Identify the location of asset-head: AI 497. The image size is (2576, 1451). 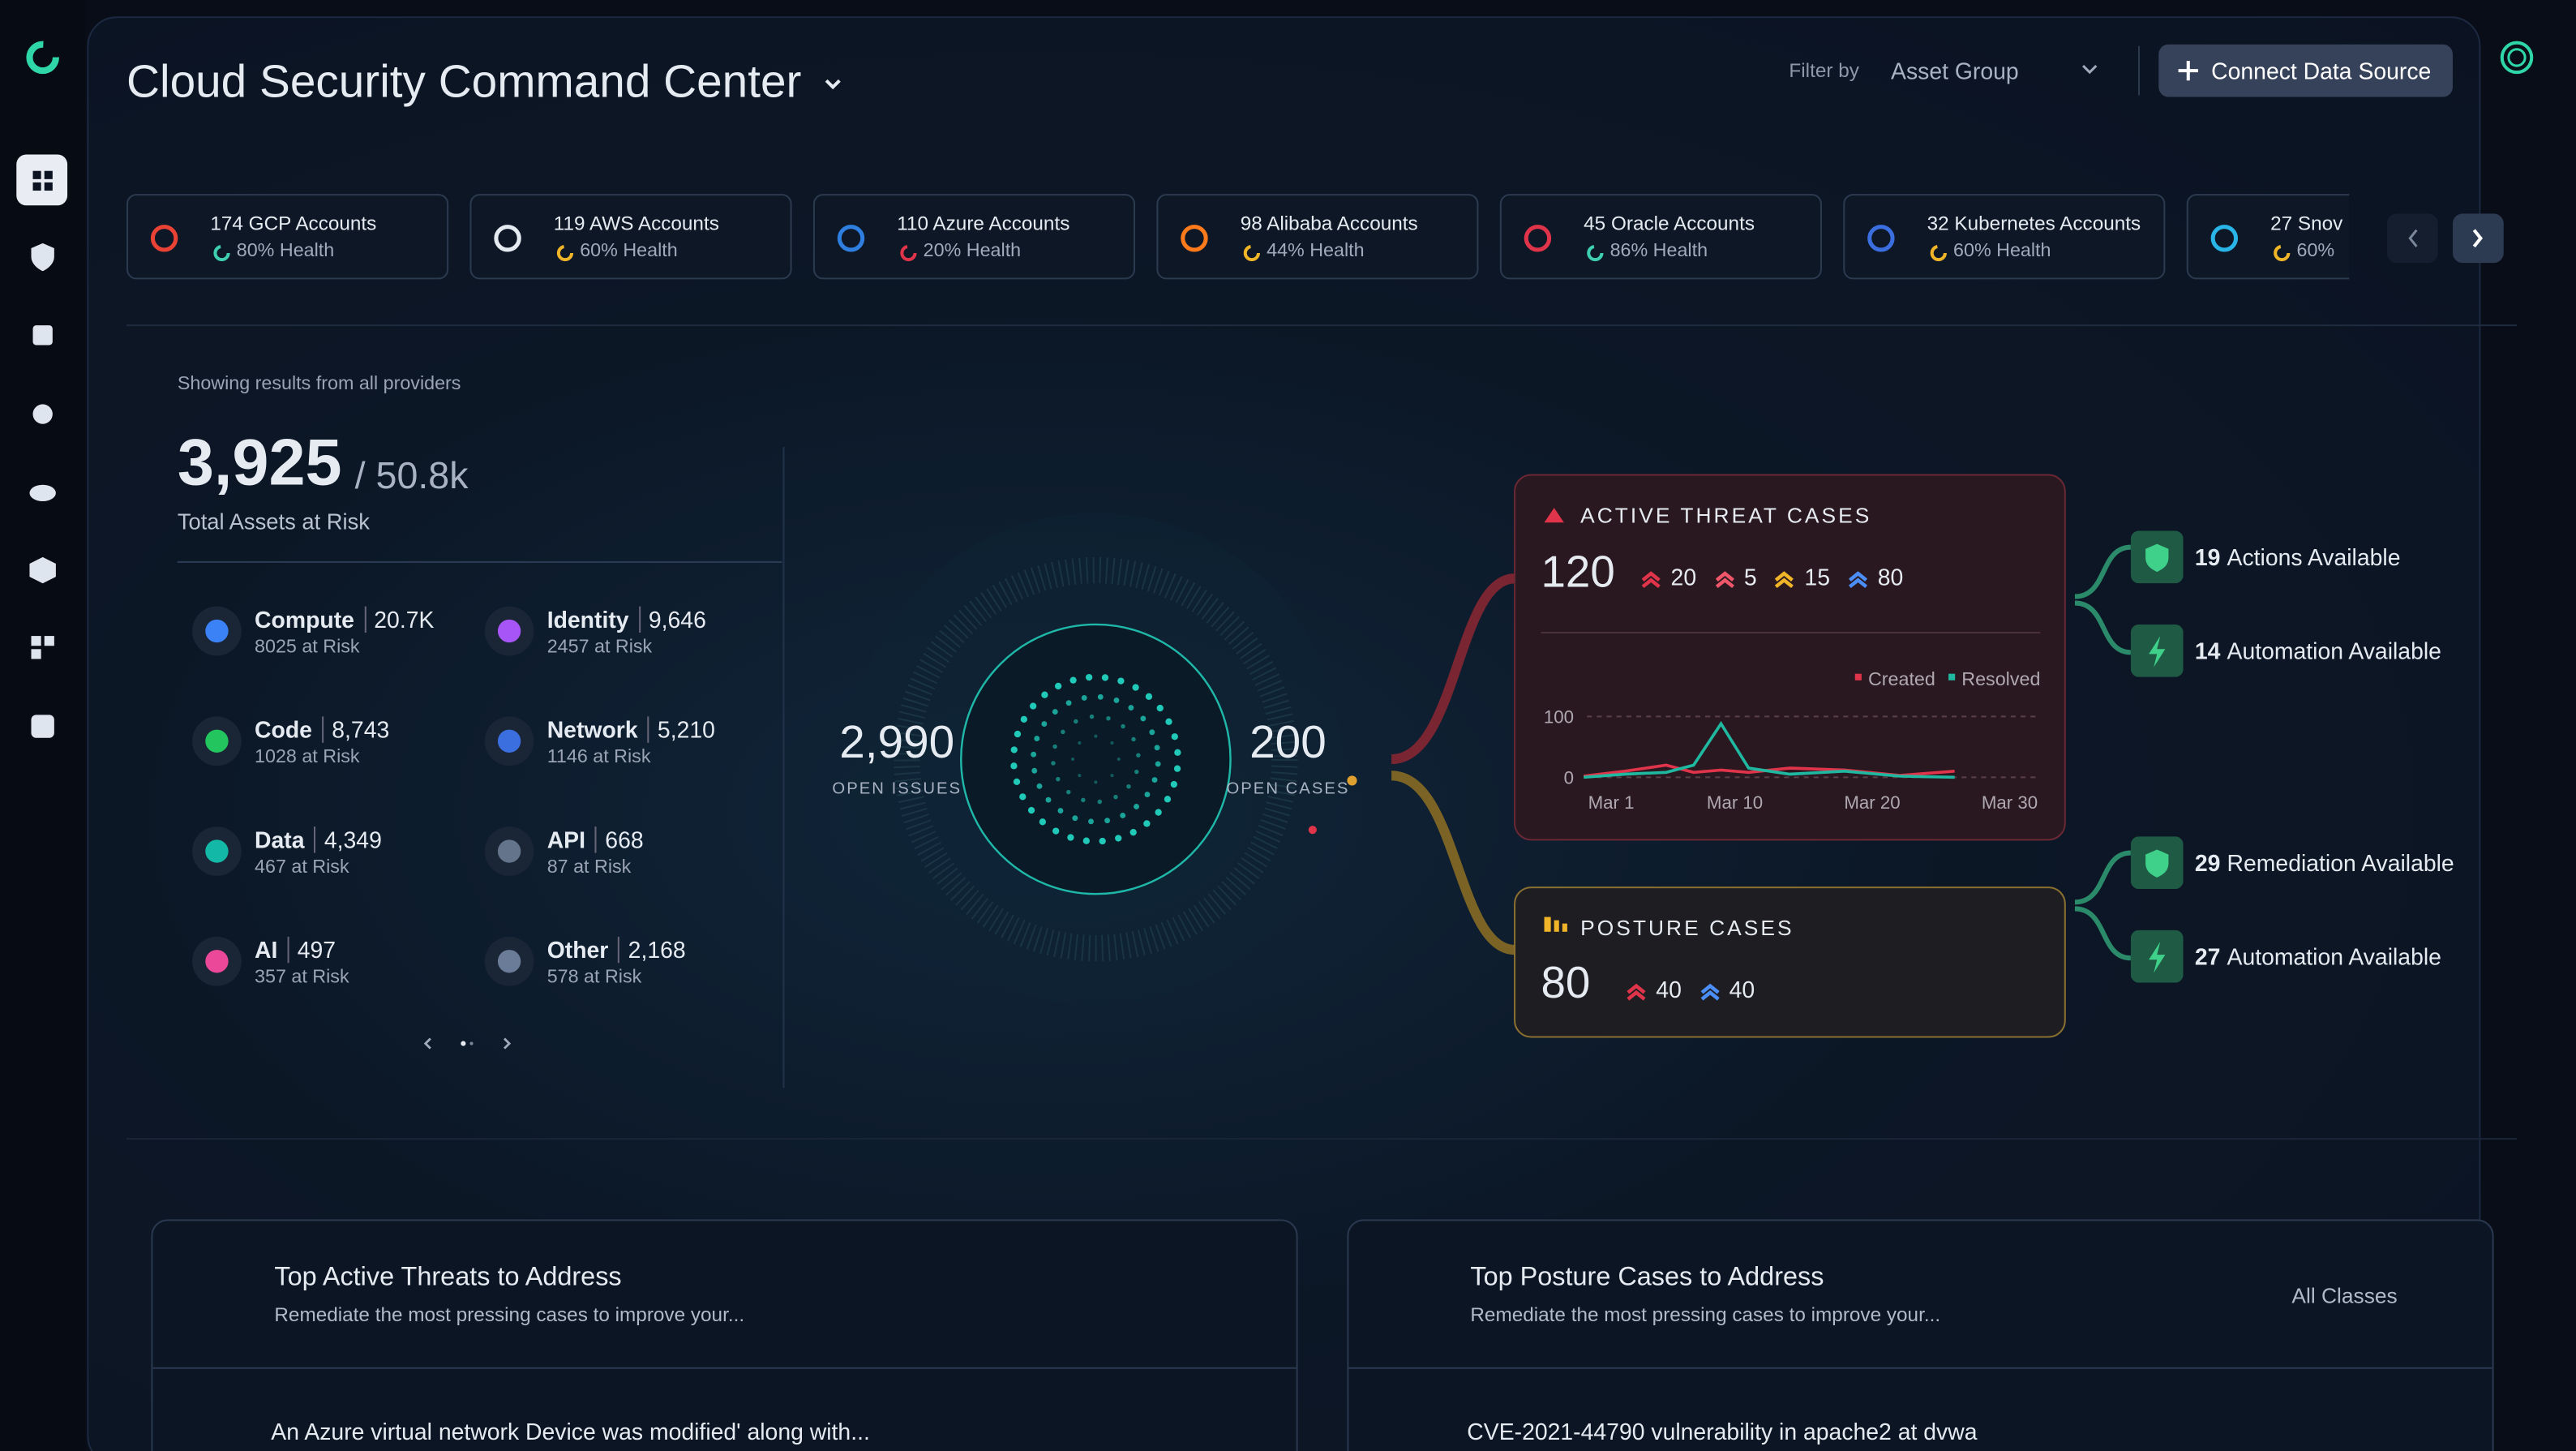
(295, 950).